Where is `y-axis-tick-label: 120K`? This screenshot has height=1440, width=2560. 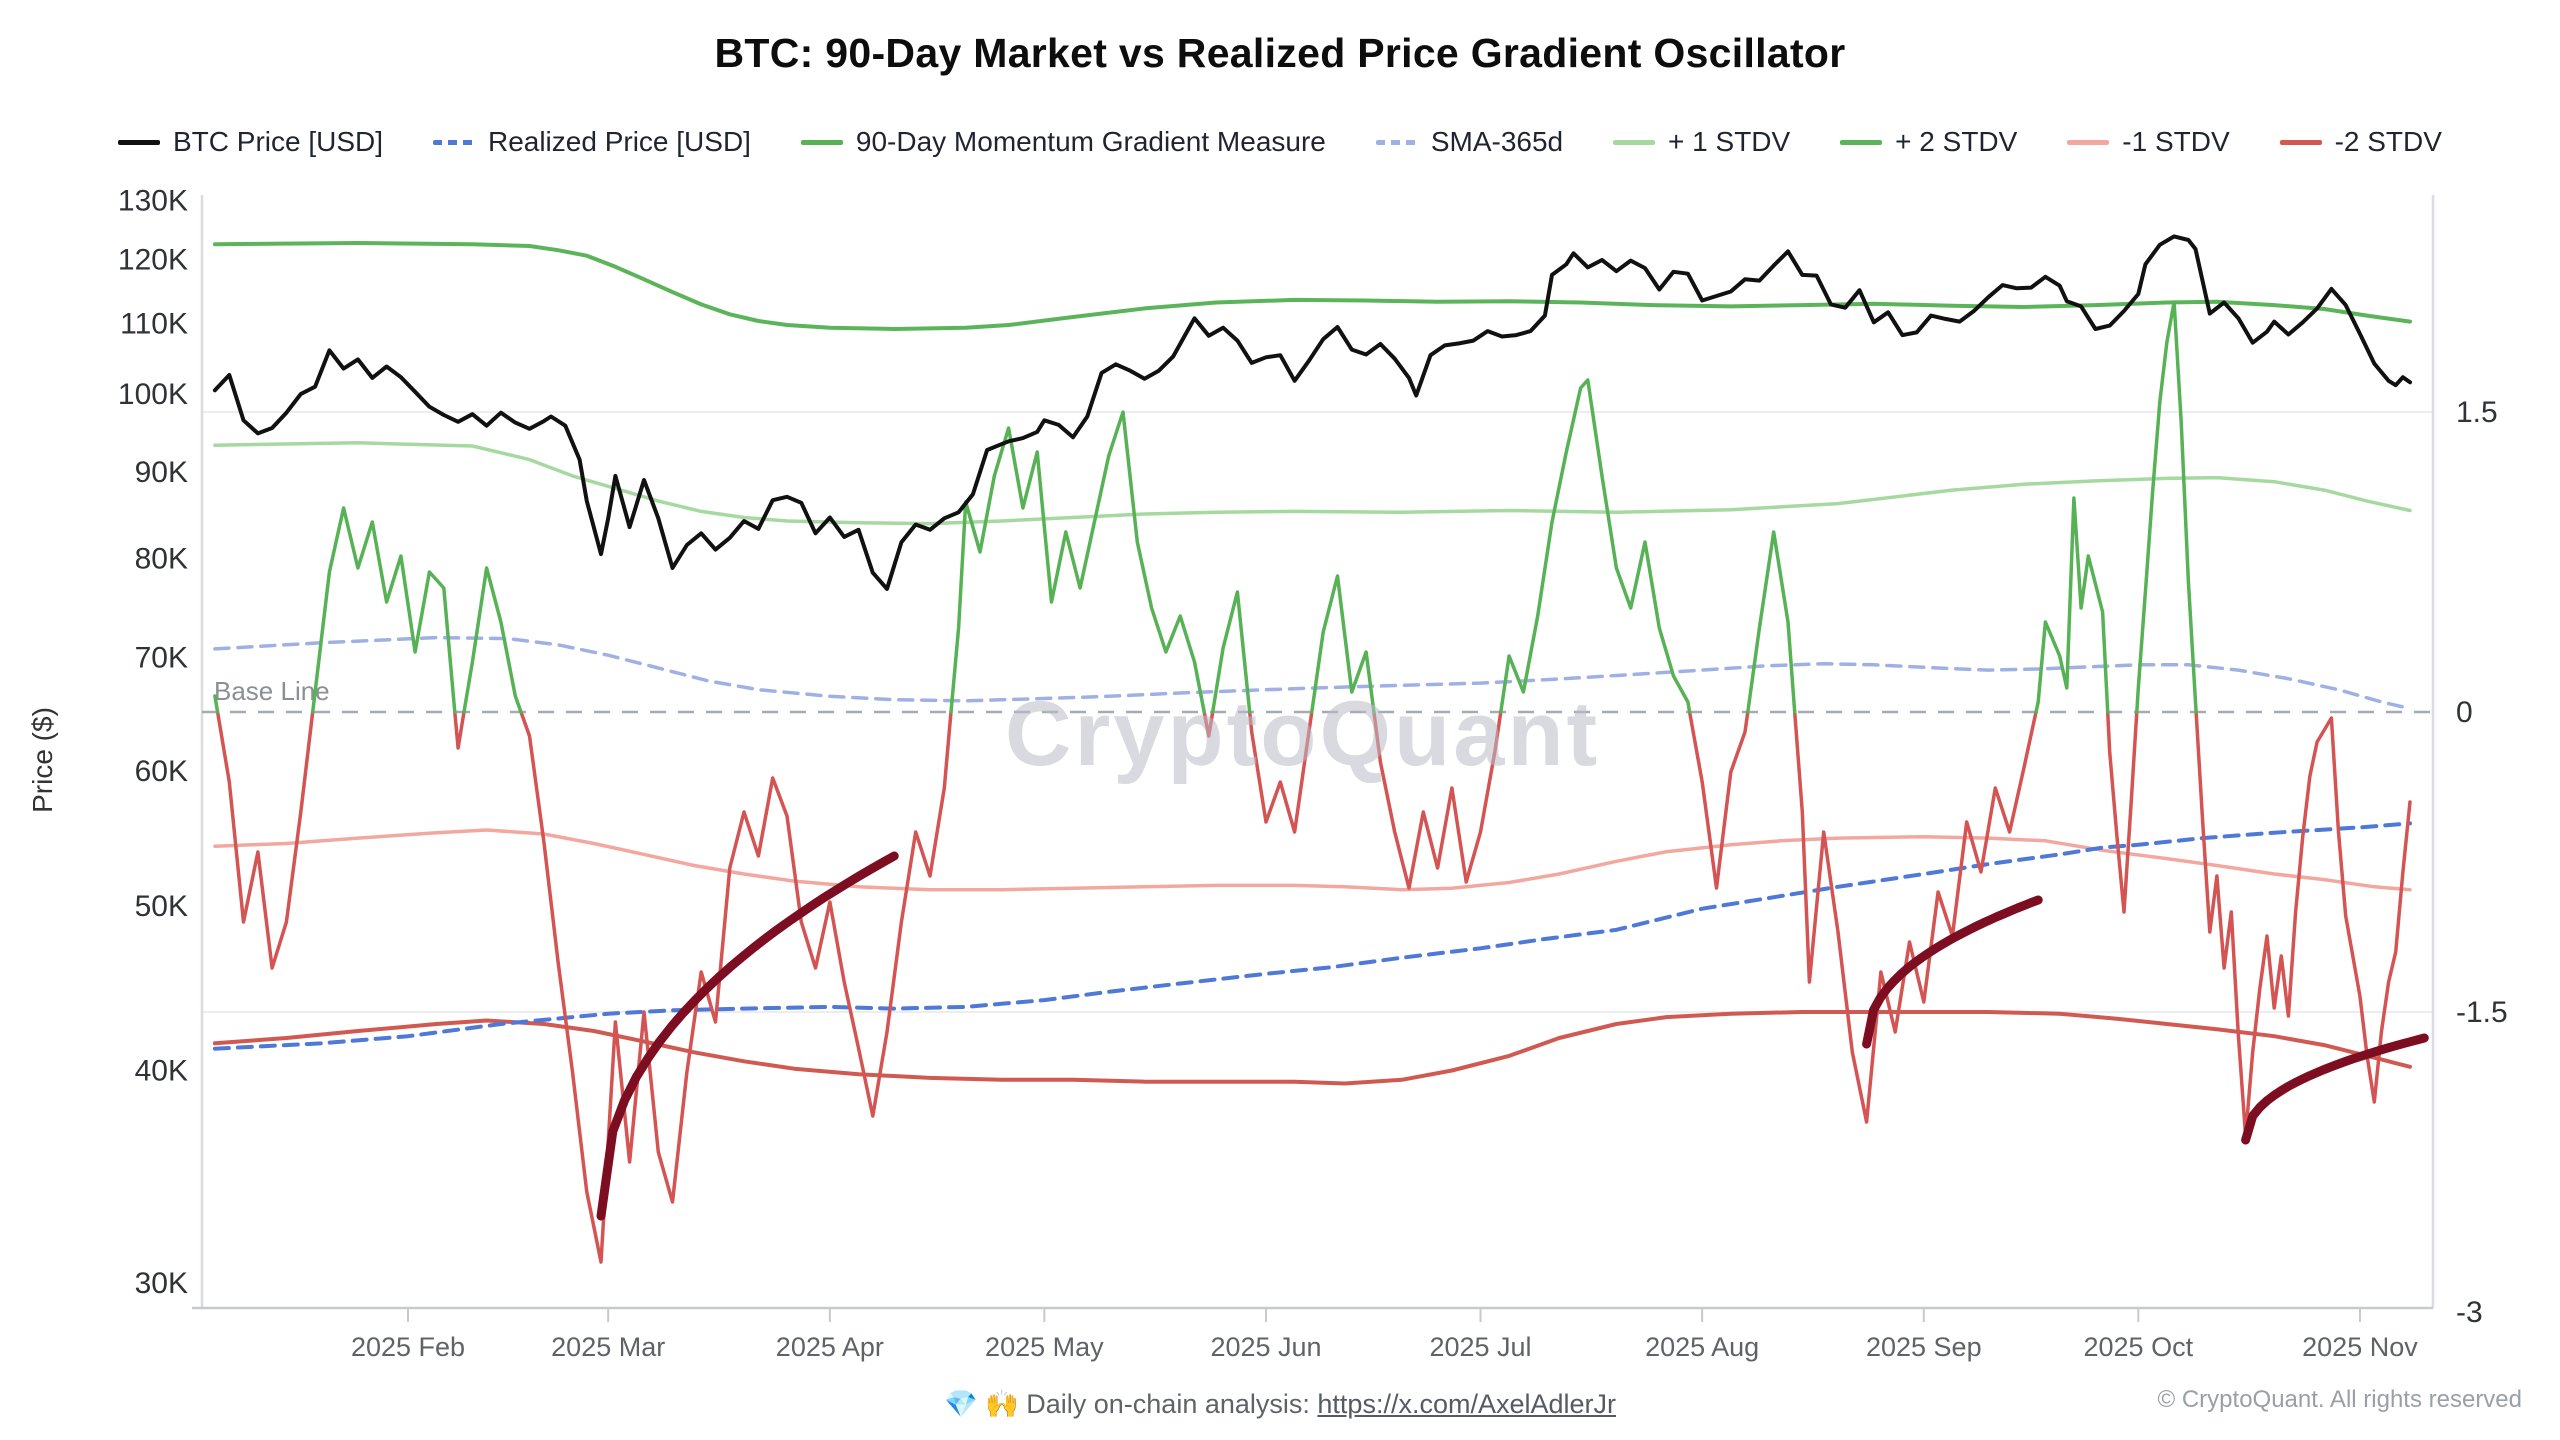
y-axis-tick-label: 120K is located at coordinates (153, 259).